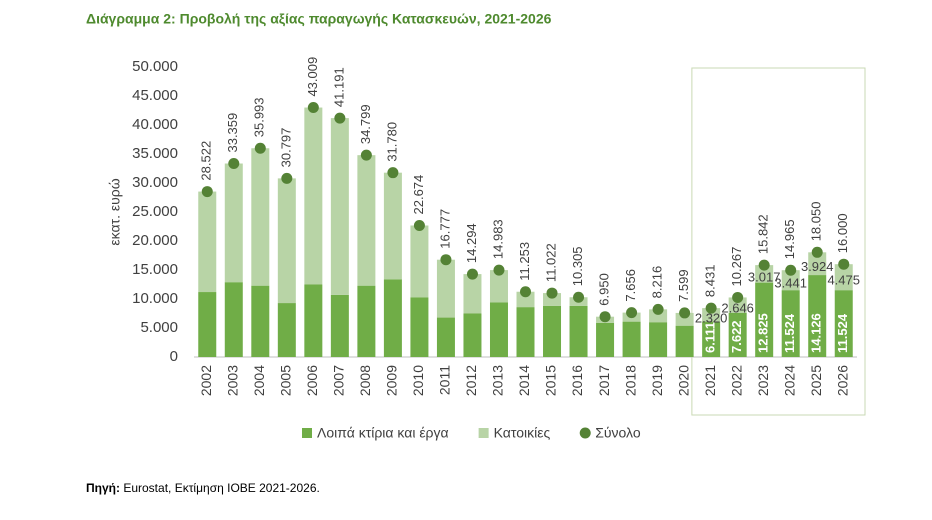 This screenshot has height=520, width=932. What do you see at coordinates (159, 327) in the screenshot?
I see `y-tick-label: 5.000` at bounding box center [159, 327].